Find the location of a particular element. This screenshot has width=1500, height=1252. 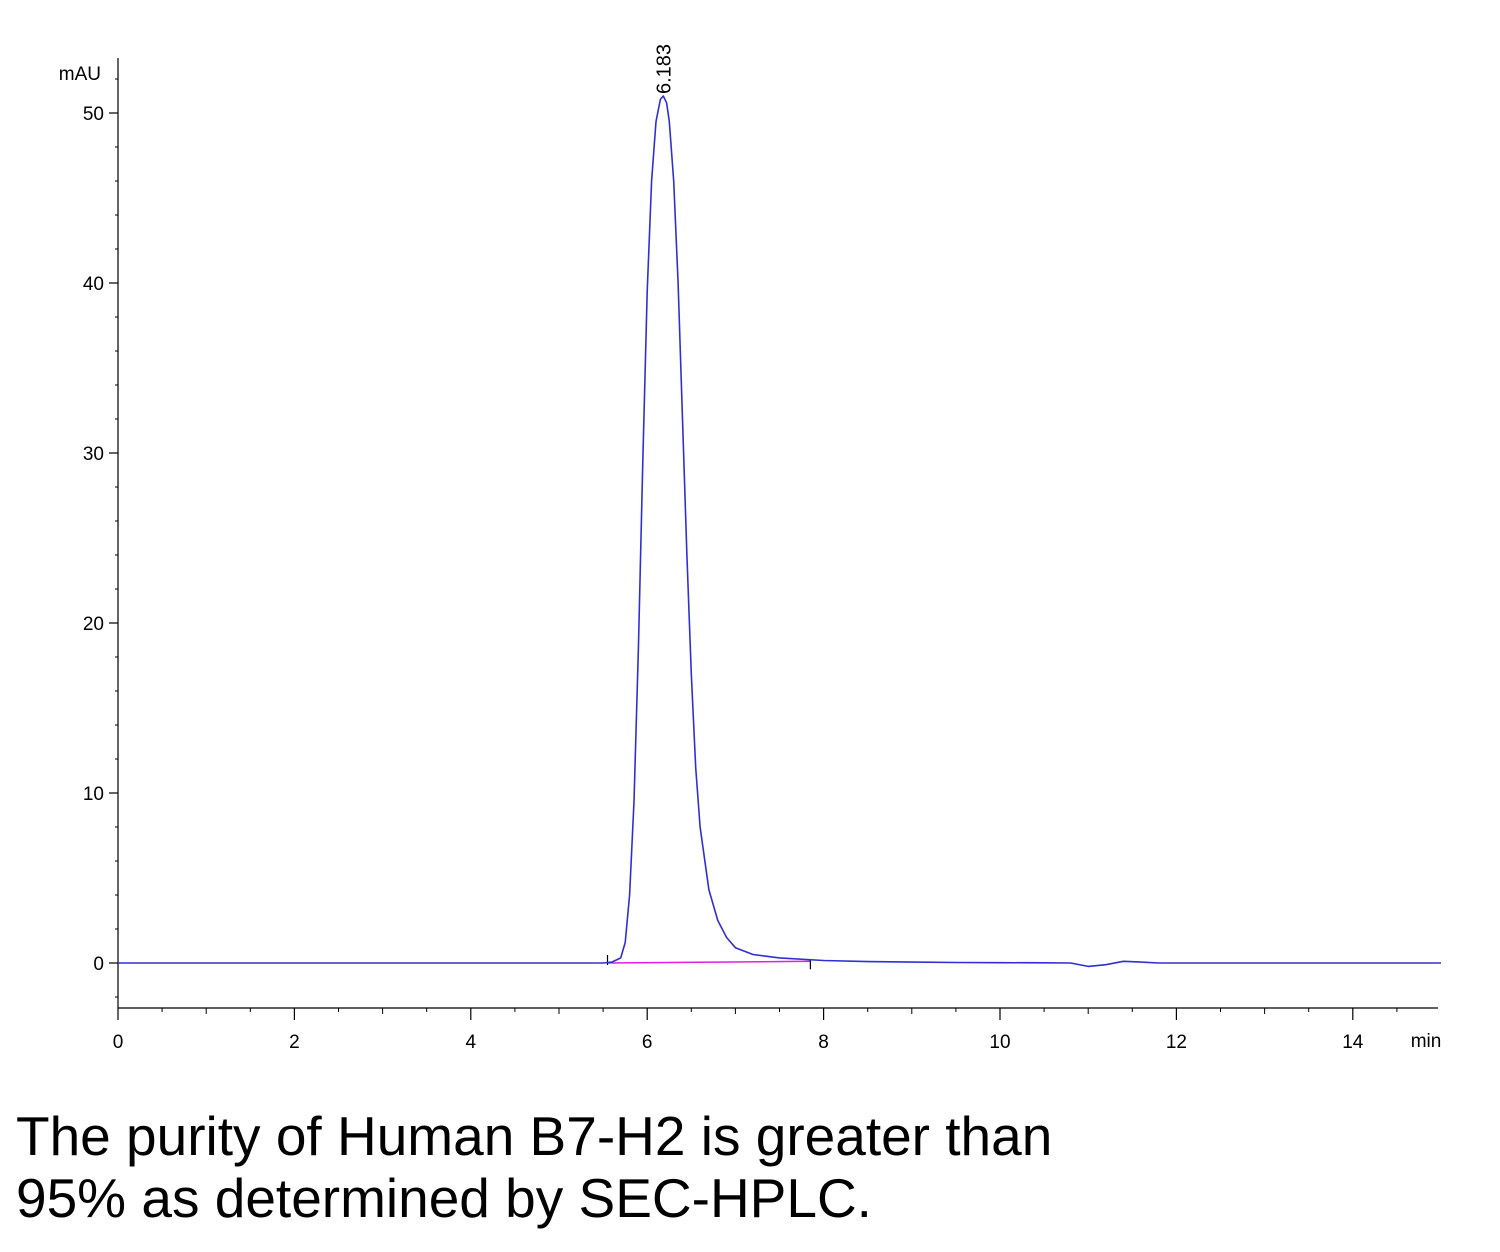

y-tick-label: 10 is located at coordinates (93, 794).